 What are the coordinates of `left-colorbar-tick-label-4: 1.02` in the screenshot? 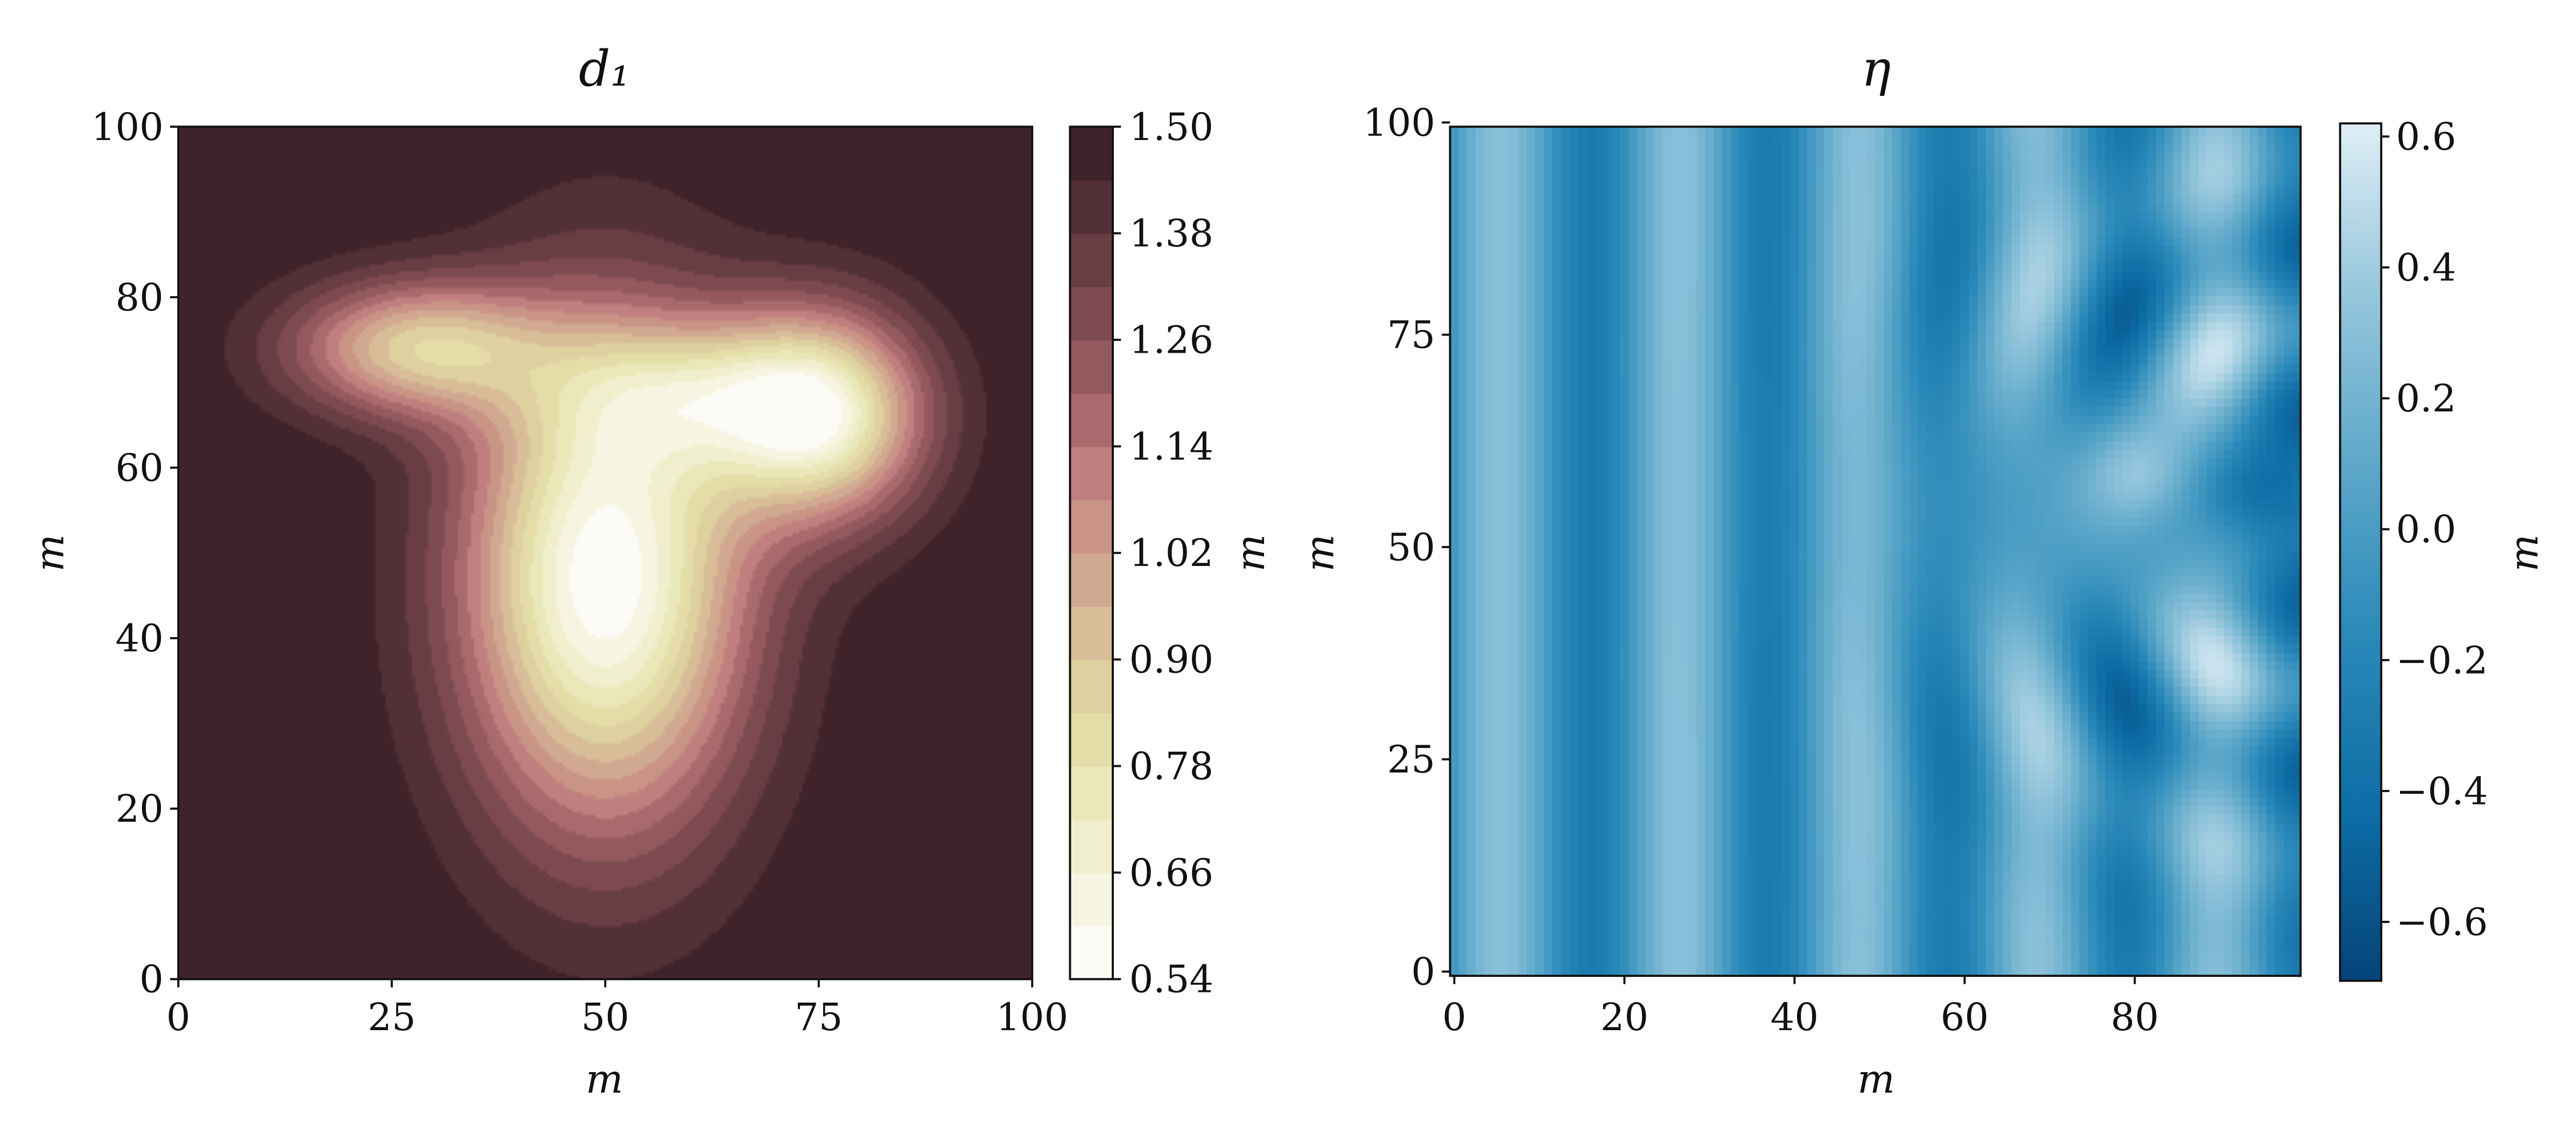 It's located at (1171, 553).